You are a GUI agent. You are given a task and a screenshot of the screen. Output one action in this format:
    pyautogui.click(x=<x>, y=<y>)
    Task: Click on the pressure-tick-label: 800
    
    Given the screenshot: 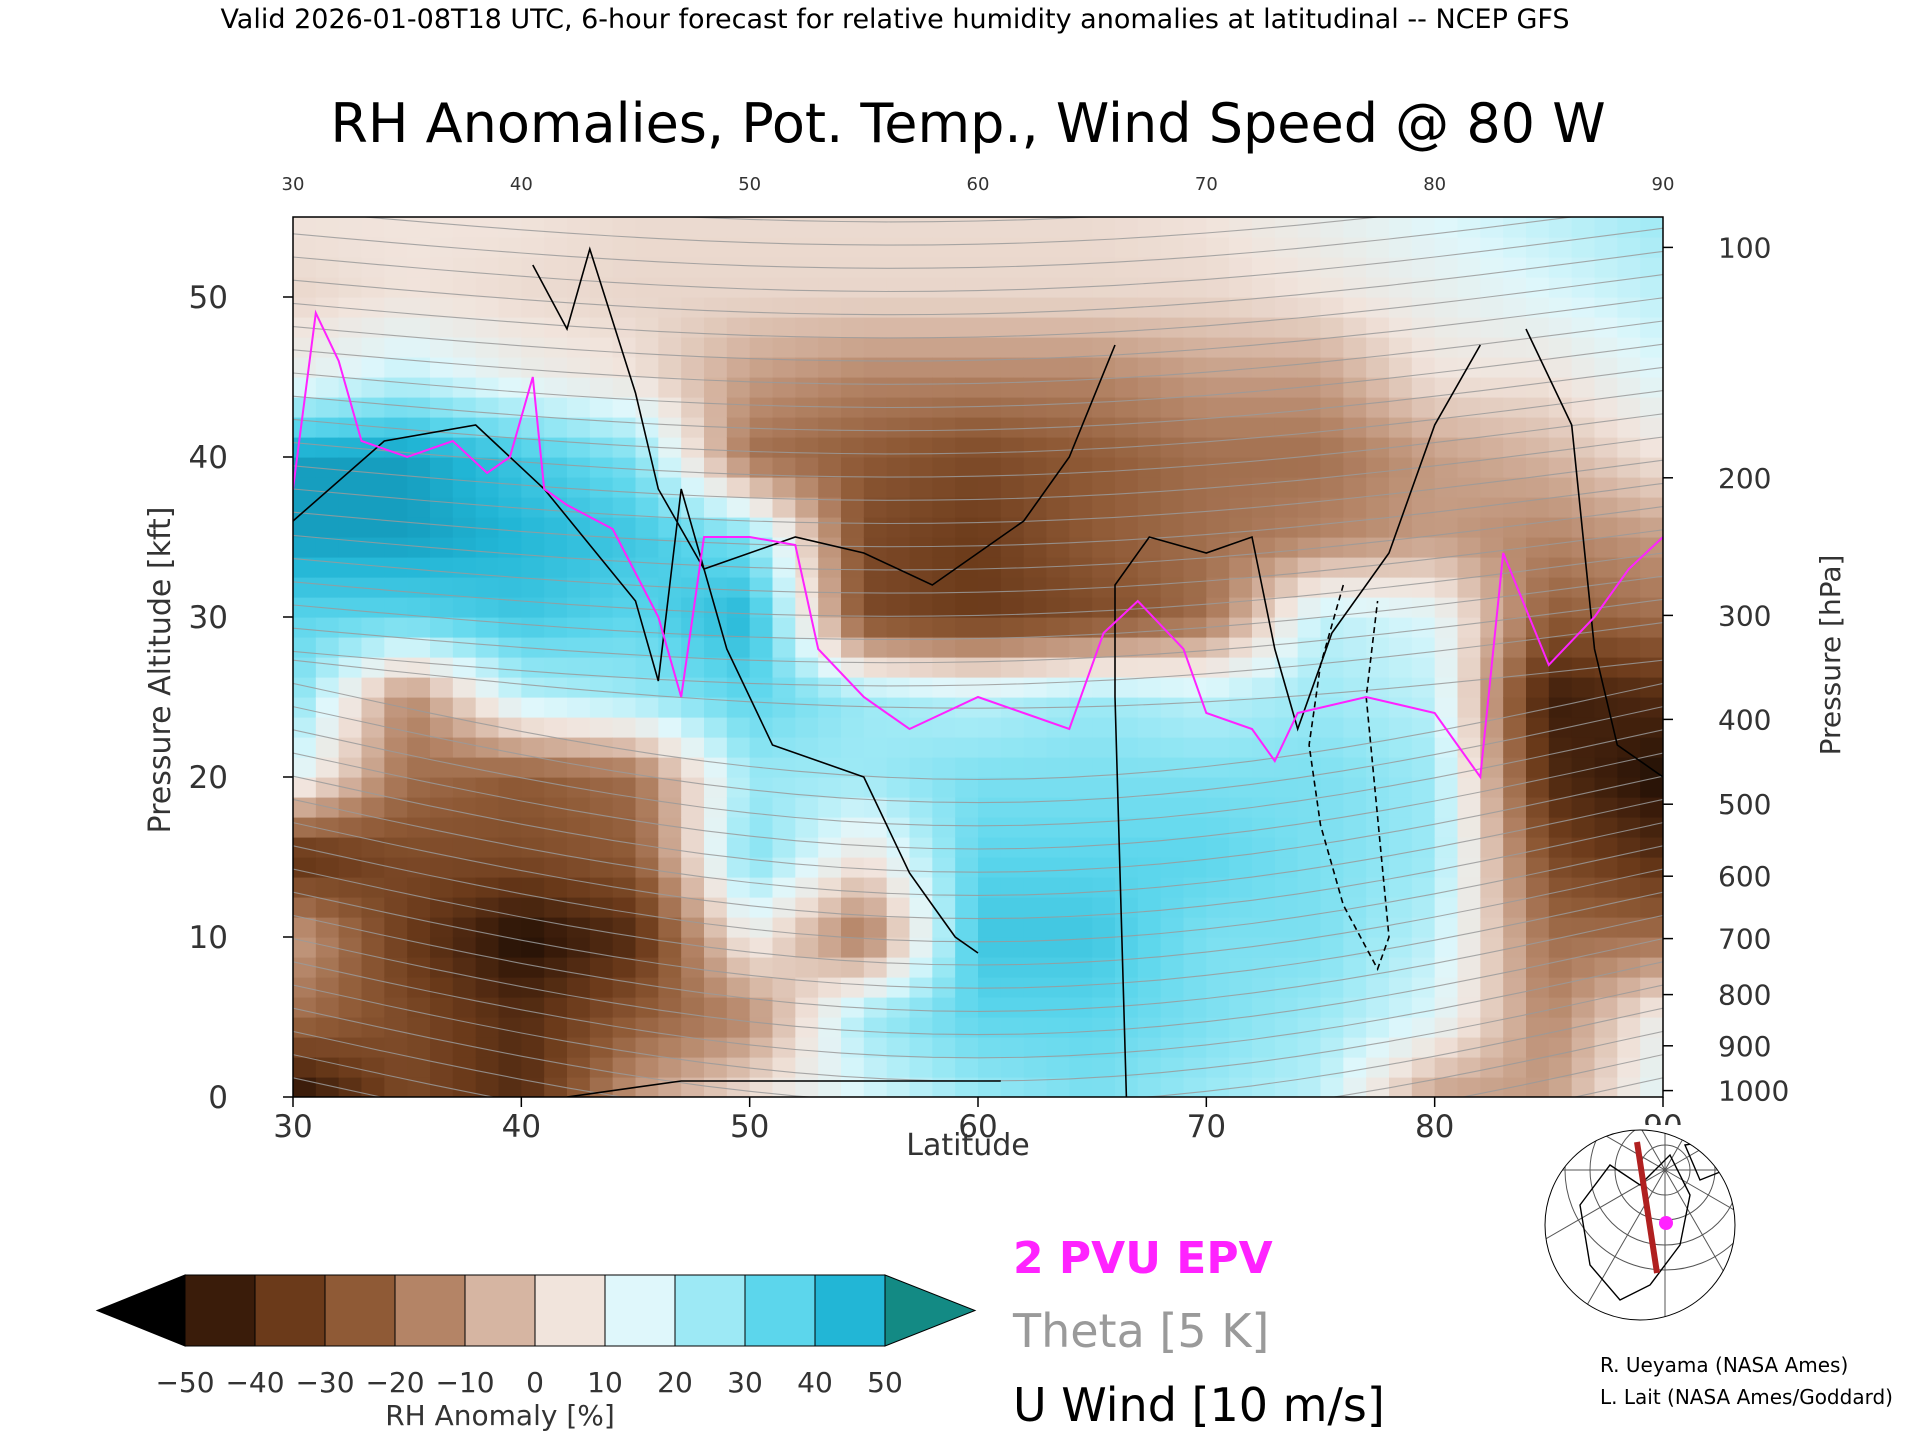 What is the action you would take?
    pyautogui.click(x=1744, y=995)
    